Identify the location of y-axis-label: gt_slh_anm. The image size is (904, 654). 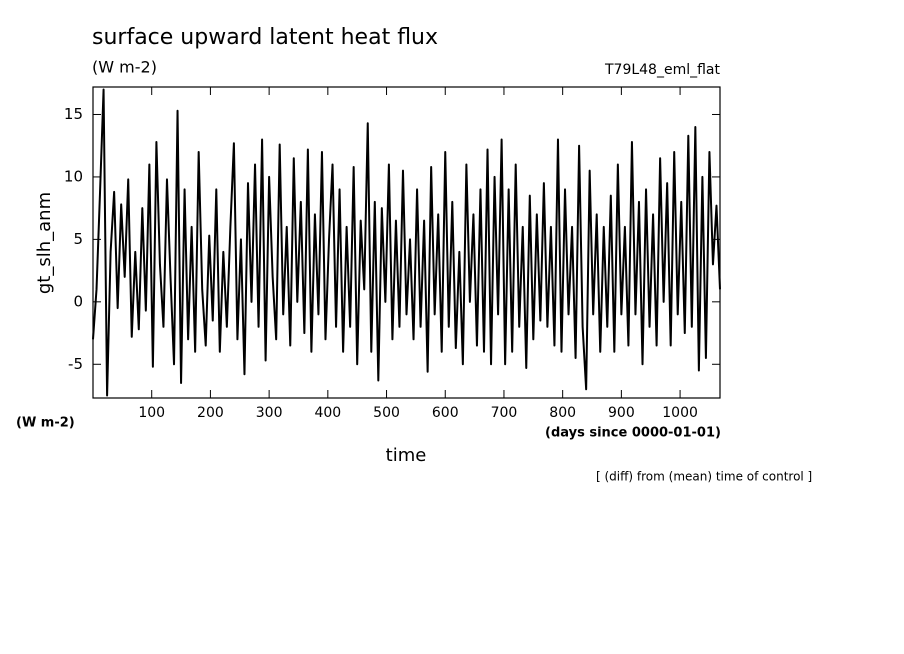
(44, 243).